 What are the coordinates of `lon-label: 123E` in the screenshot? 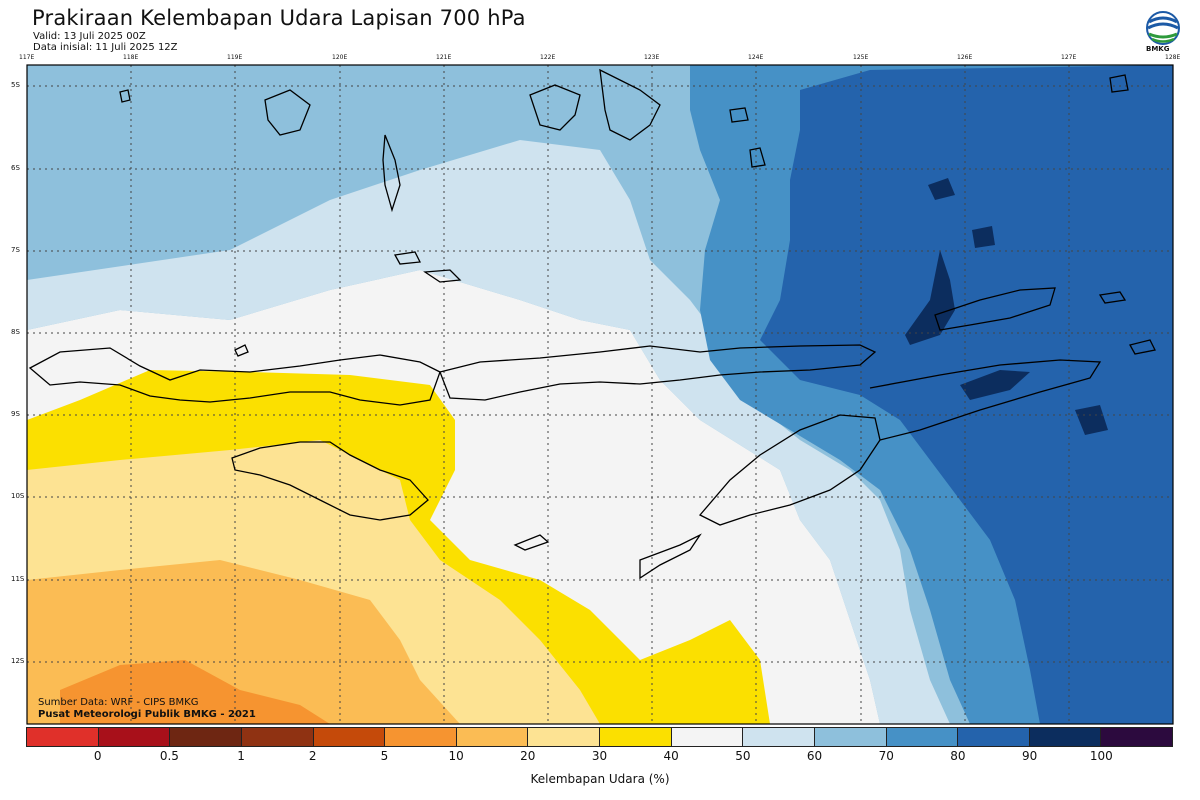 It's located at (652, 57).